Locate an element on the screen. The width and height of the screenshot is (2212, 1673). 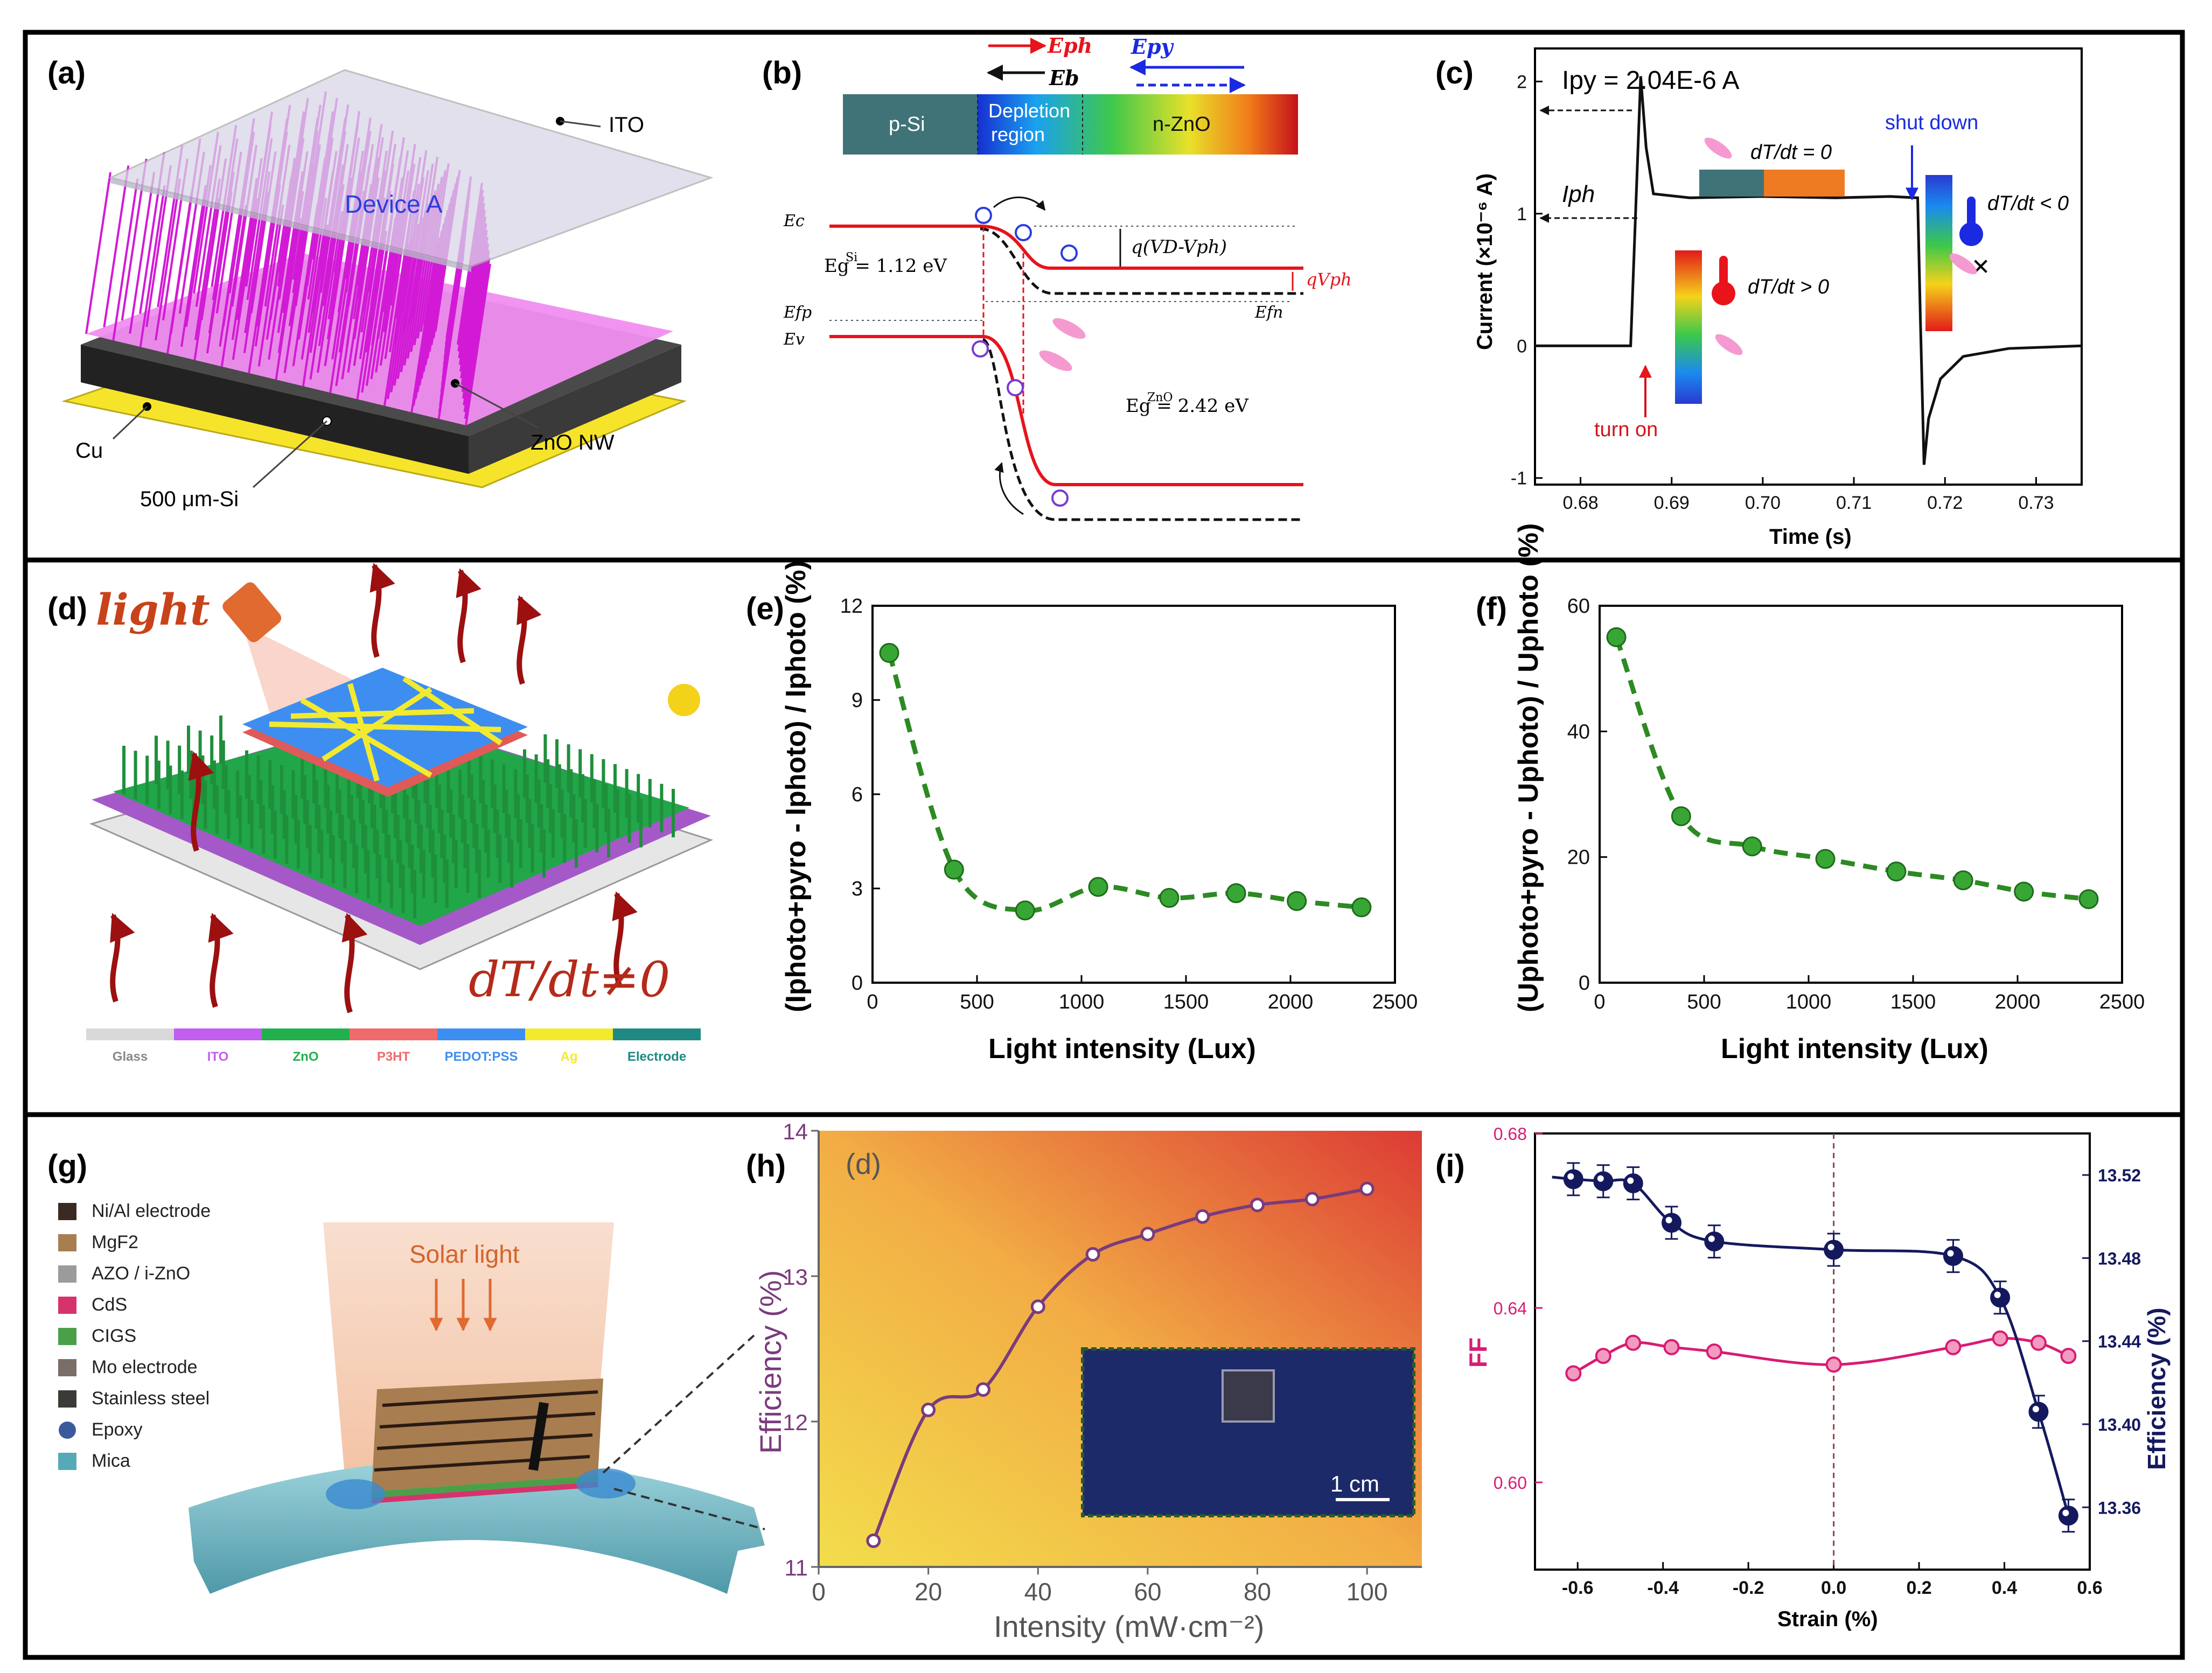
inset-vbar-heat is located at coordinates (1688, 327).